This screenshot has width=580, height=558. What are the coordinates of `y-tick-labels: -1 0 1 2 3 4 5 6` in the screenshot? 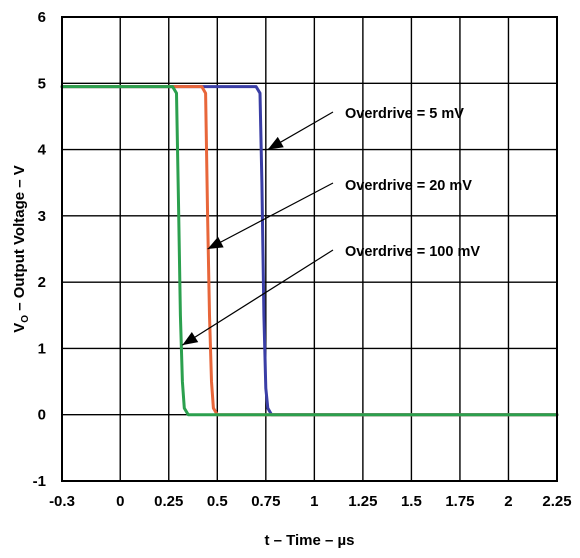 It's located at (40, 249).